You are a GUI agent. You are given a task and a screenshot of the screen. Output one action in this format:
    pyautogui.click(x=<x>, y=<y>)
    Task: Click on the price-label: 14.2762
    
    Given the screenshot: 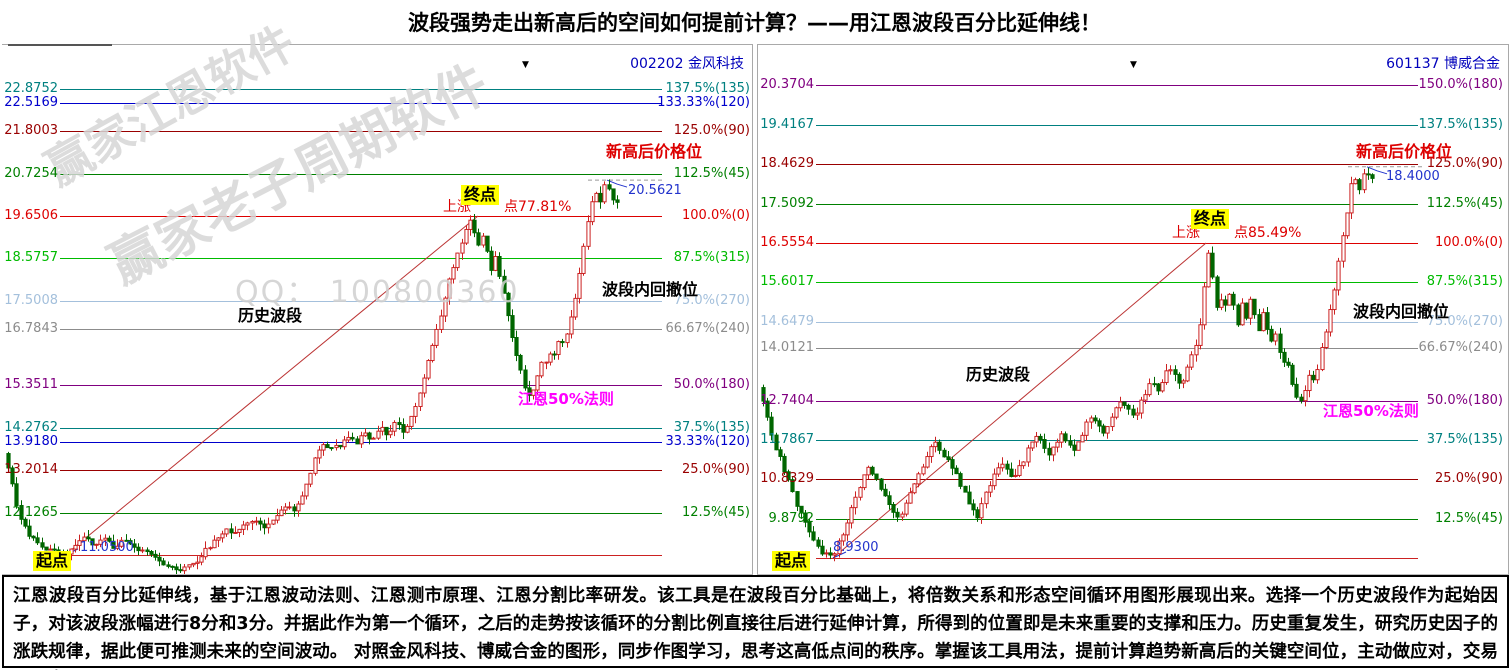 What is the action you would take?
    pyautogui.click(x=31, y=427)
    